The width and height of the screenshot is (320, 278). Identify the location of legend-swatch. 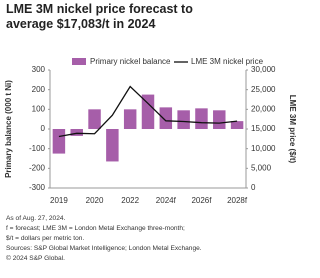
(79, 61).